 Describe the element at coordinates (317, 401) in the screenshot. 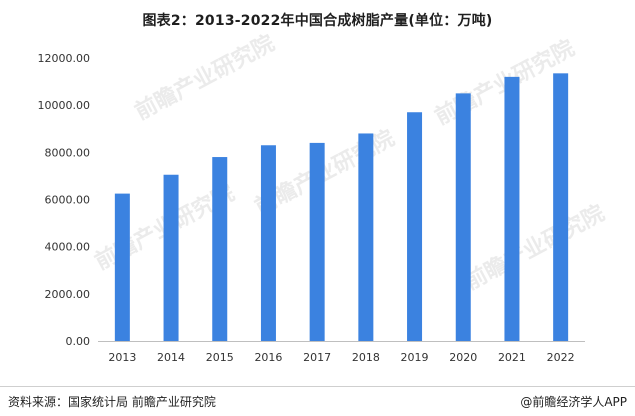

I see `footer: 资料来源：国家统计局 前瞻产业研究院 @前瞻经济学人APP` at that location.